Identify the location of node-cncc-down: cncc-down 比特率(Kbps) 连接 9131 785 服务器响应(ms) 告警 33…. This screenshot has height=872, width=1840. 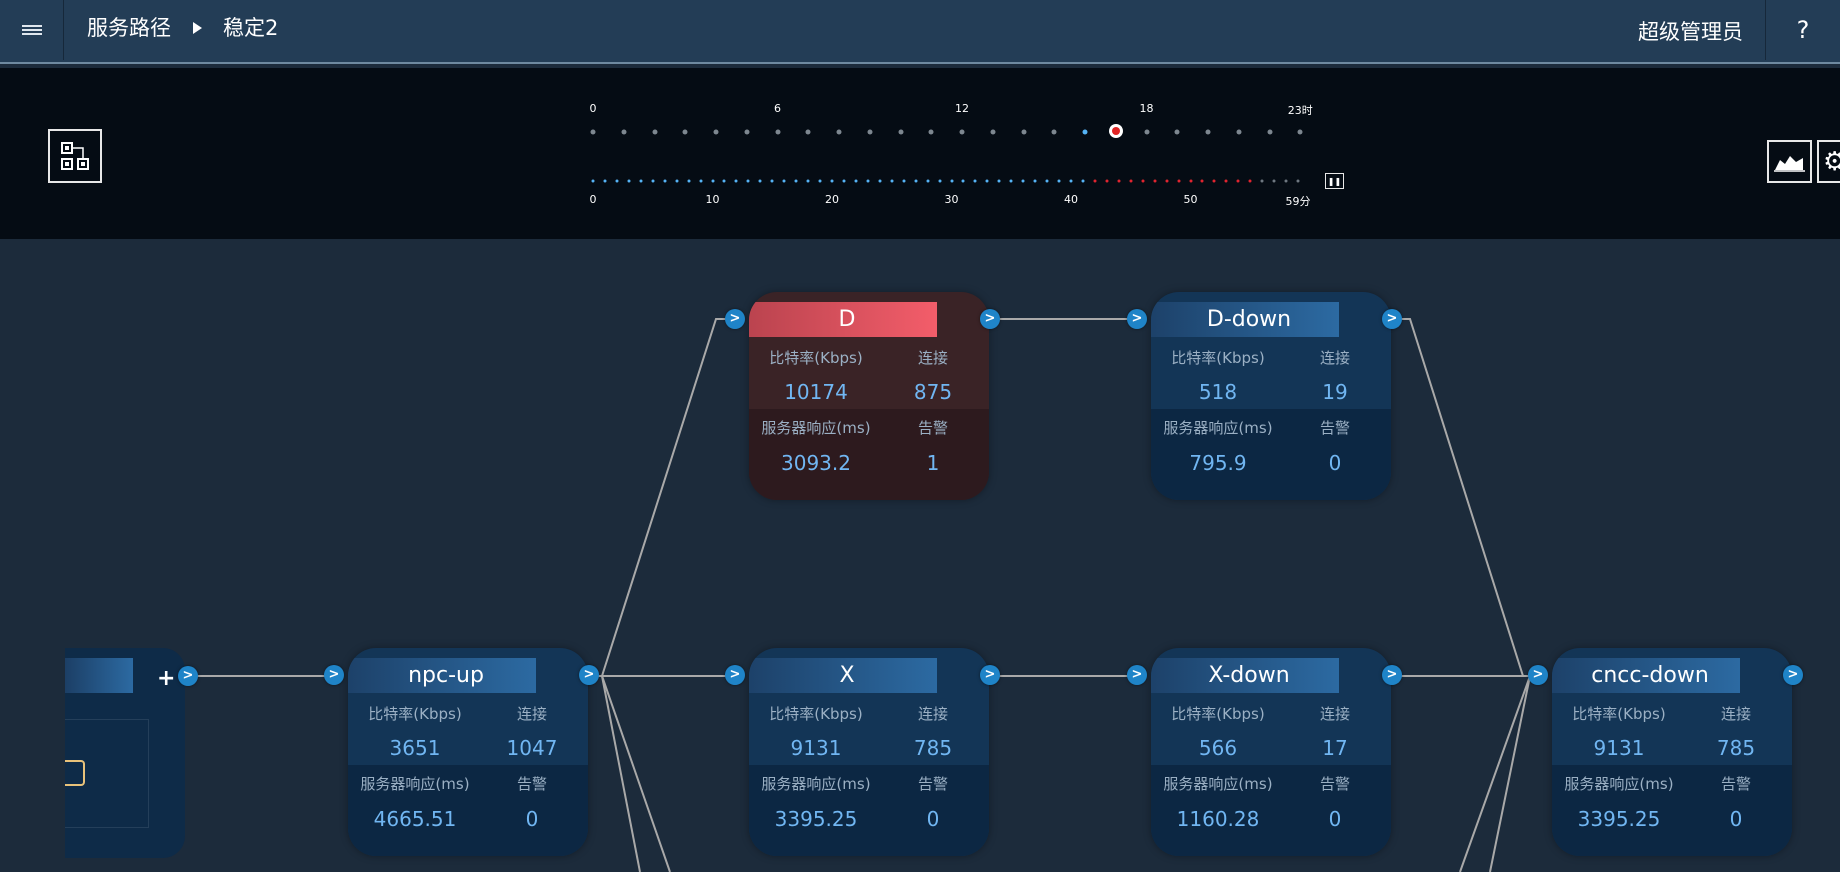
(1672, 752).